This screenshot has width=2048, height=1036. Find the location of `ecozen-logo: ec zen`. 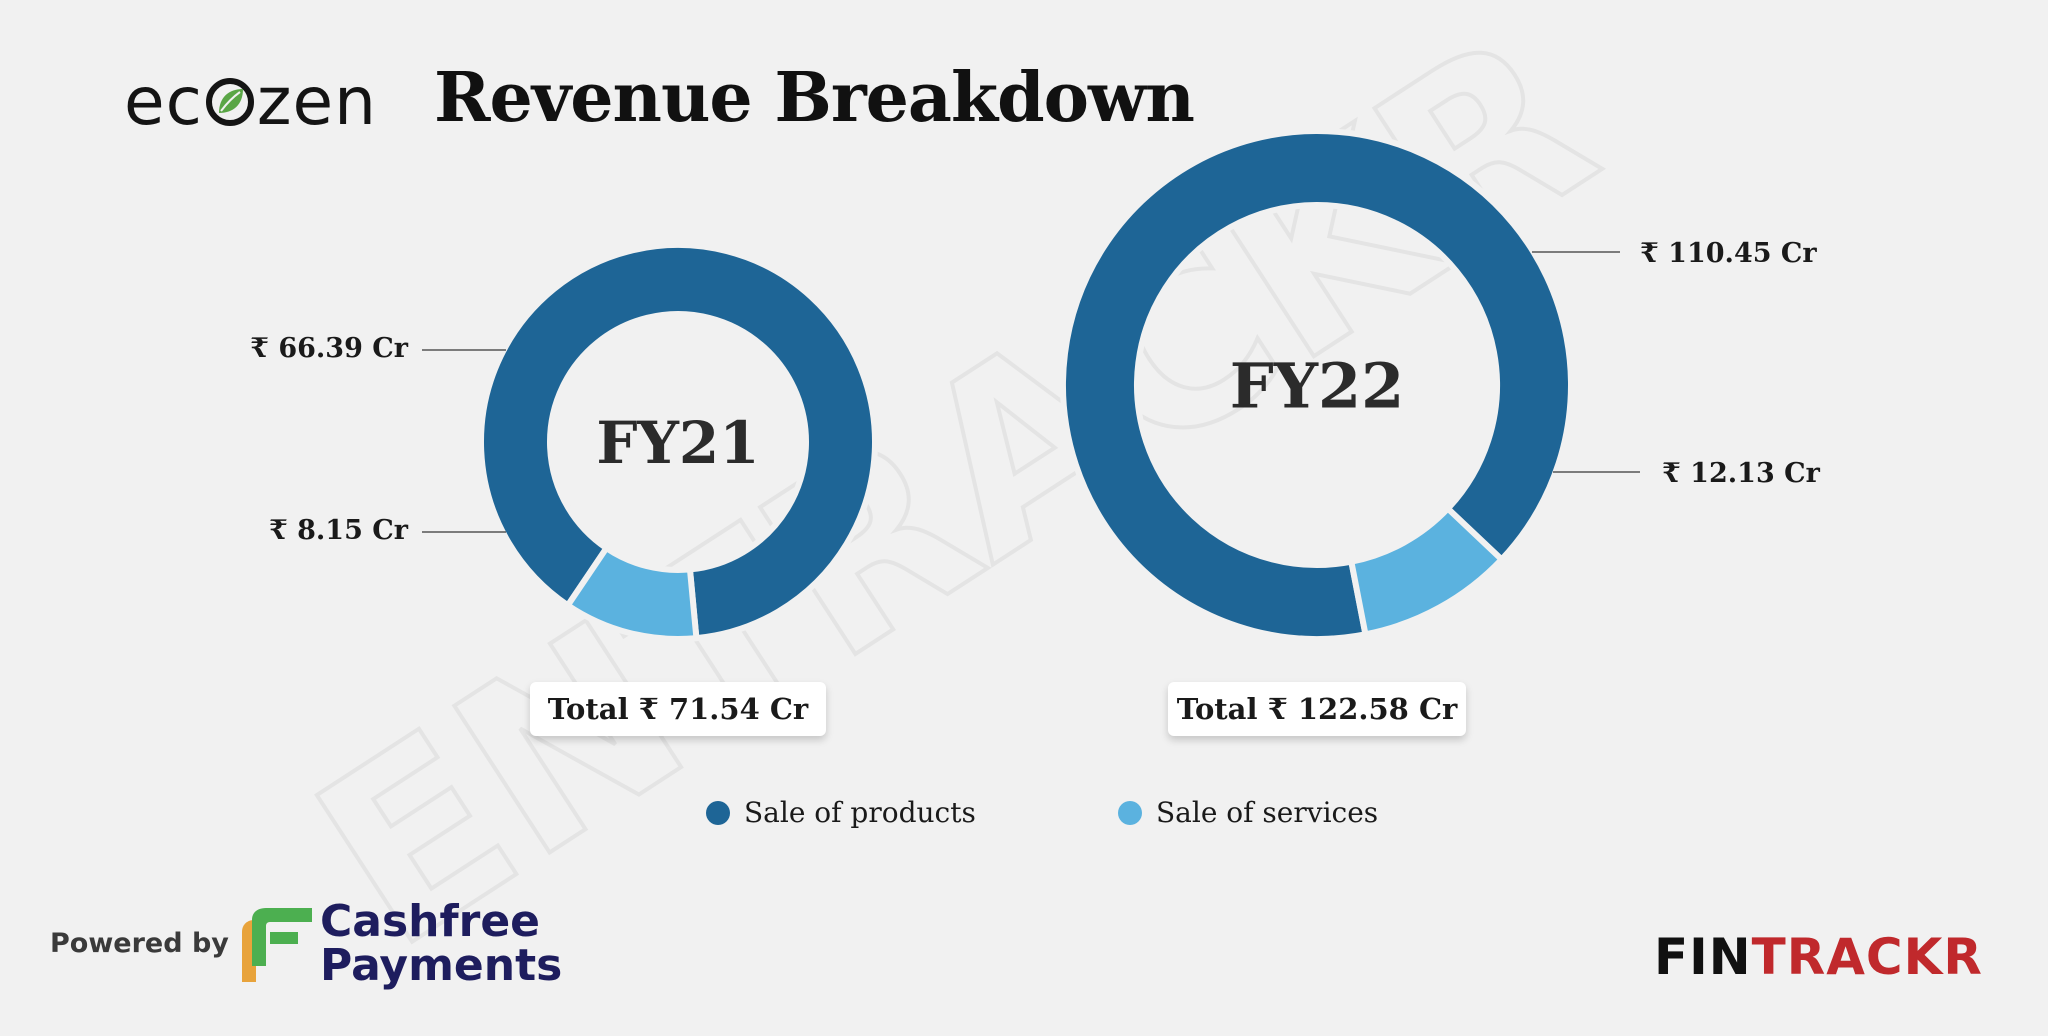

ecozen-logo: ec zen is located at coordinates (250, 102).